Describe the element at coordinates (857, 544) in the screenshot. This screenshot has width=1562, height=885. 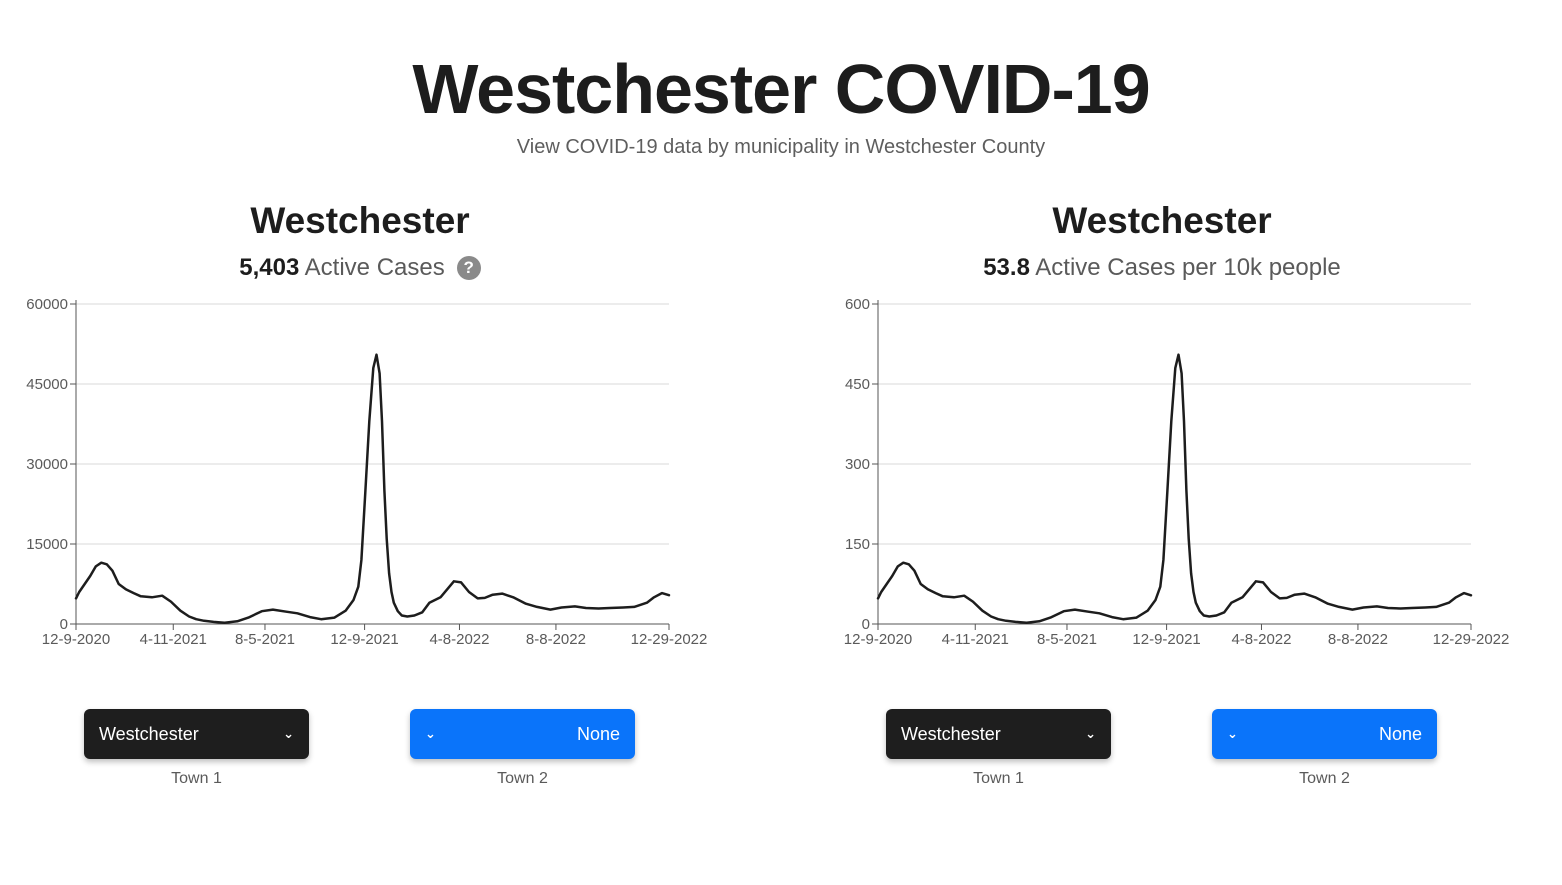
I see `y-tick-label: 150` at that location.